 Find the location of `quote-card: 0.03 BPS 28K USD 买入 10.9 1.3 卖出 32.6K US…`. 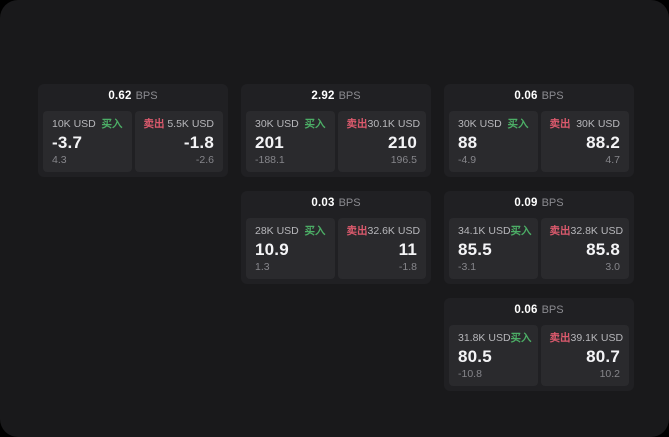

quote-card: 0.03 BPS 28K USD 买入 10.9 1.3 卖出 32.6K US… is located at coordinates (336, 237).